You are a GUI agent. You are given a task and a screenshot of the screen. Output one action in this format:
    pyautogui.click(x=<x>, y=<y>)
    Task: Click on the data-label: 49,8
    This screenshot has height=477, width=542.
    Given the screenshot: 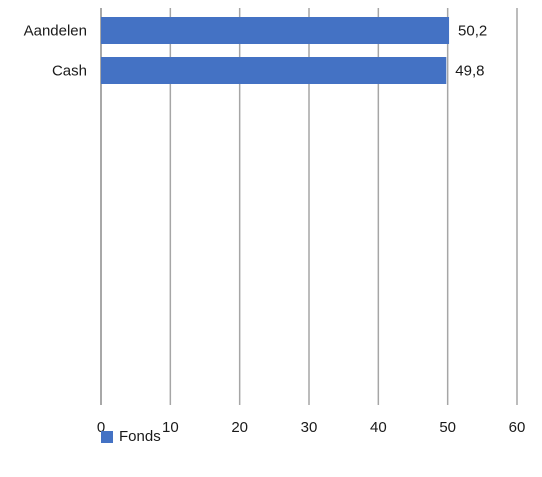 What is the action you would take?
    pyautogui.click(x=469, y=71)
    